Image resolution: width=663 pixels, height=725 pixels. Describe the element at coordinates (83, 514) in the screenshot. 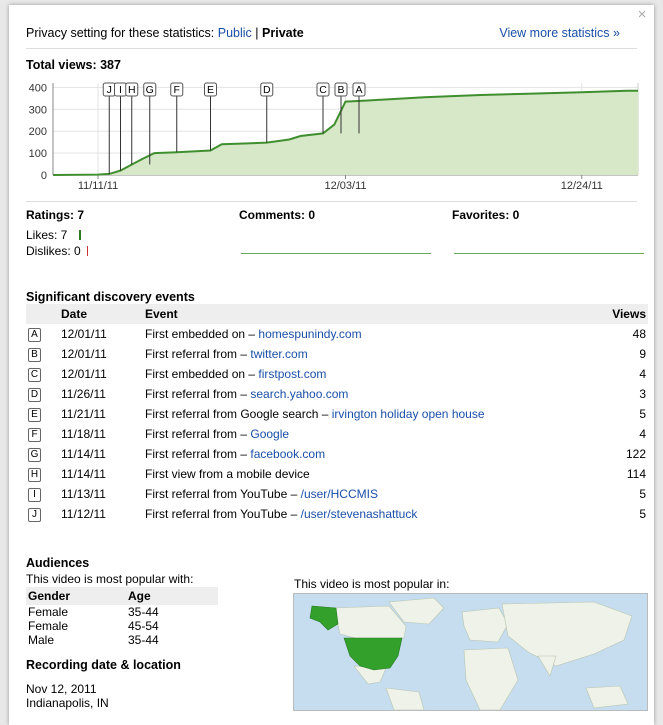

I see `event-date: 11/12/11` at that location.